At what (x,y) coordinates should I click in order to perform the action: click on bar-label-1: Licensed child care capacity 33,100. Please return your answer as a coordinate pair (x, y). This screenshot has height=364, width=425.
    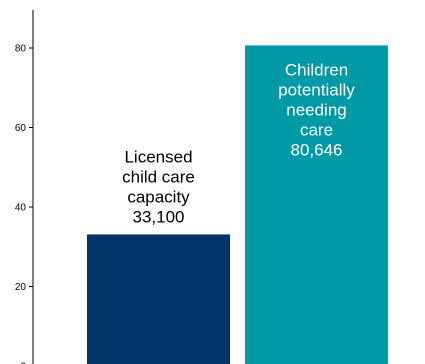
    Looking at the image, I should click on (158, 186).